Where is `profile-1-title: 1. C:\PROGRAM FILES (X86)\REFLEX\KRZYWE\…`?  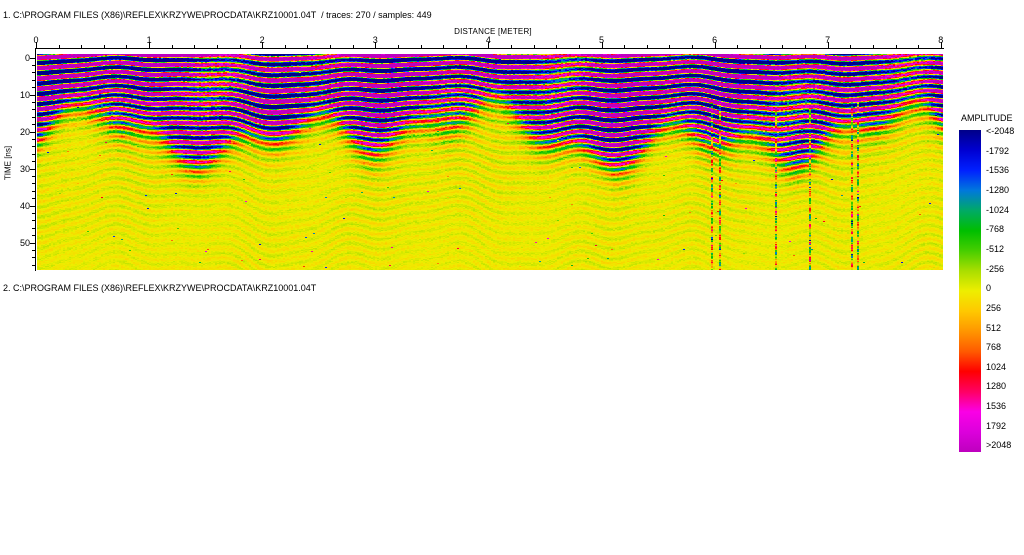 profile-1-title: 1. C:\PROGRAM FILES (X86)\REFLEX\KRZYWE\… is located at coordinates (217, 15).